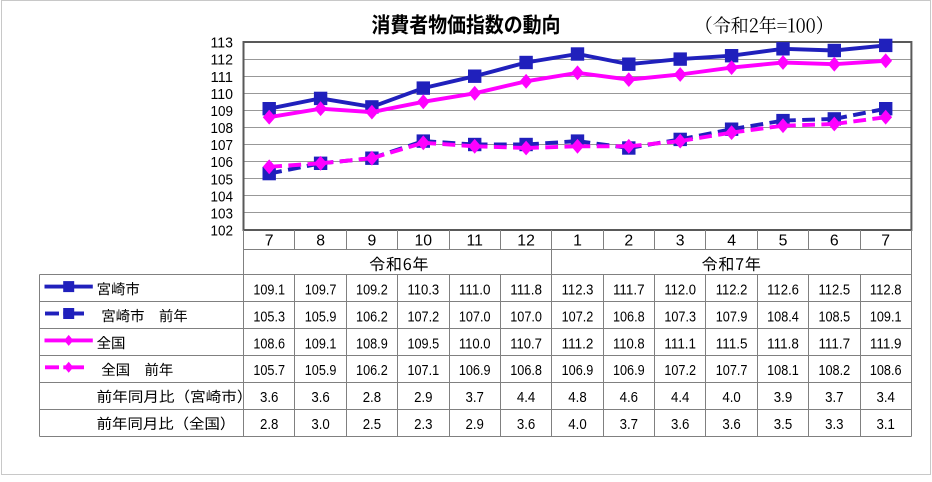 The width and height of the screenshot is (932, 482). What do you see at coordinates (423, 371) in the screenshot?
I see `svg-text: 107.1` at bounding box center [423, 371].